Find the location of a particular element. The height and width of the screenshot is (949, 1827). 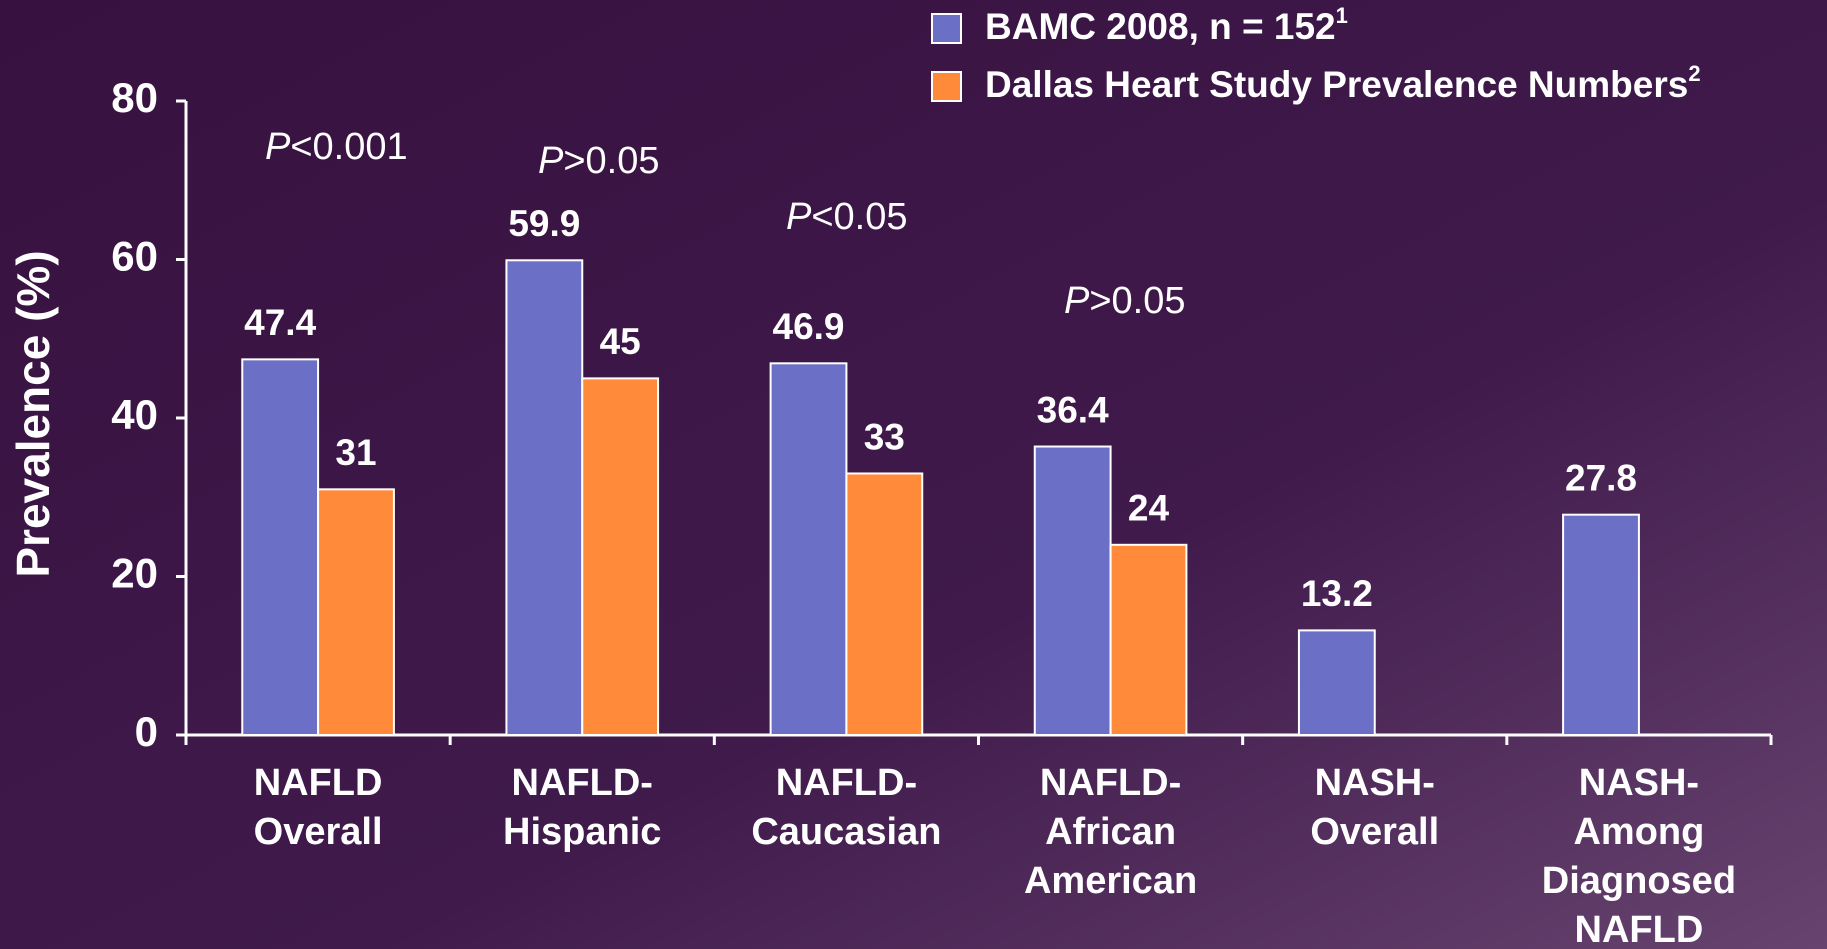

value-label: 45 is located at coordinates (620, 341).